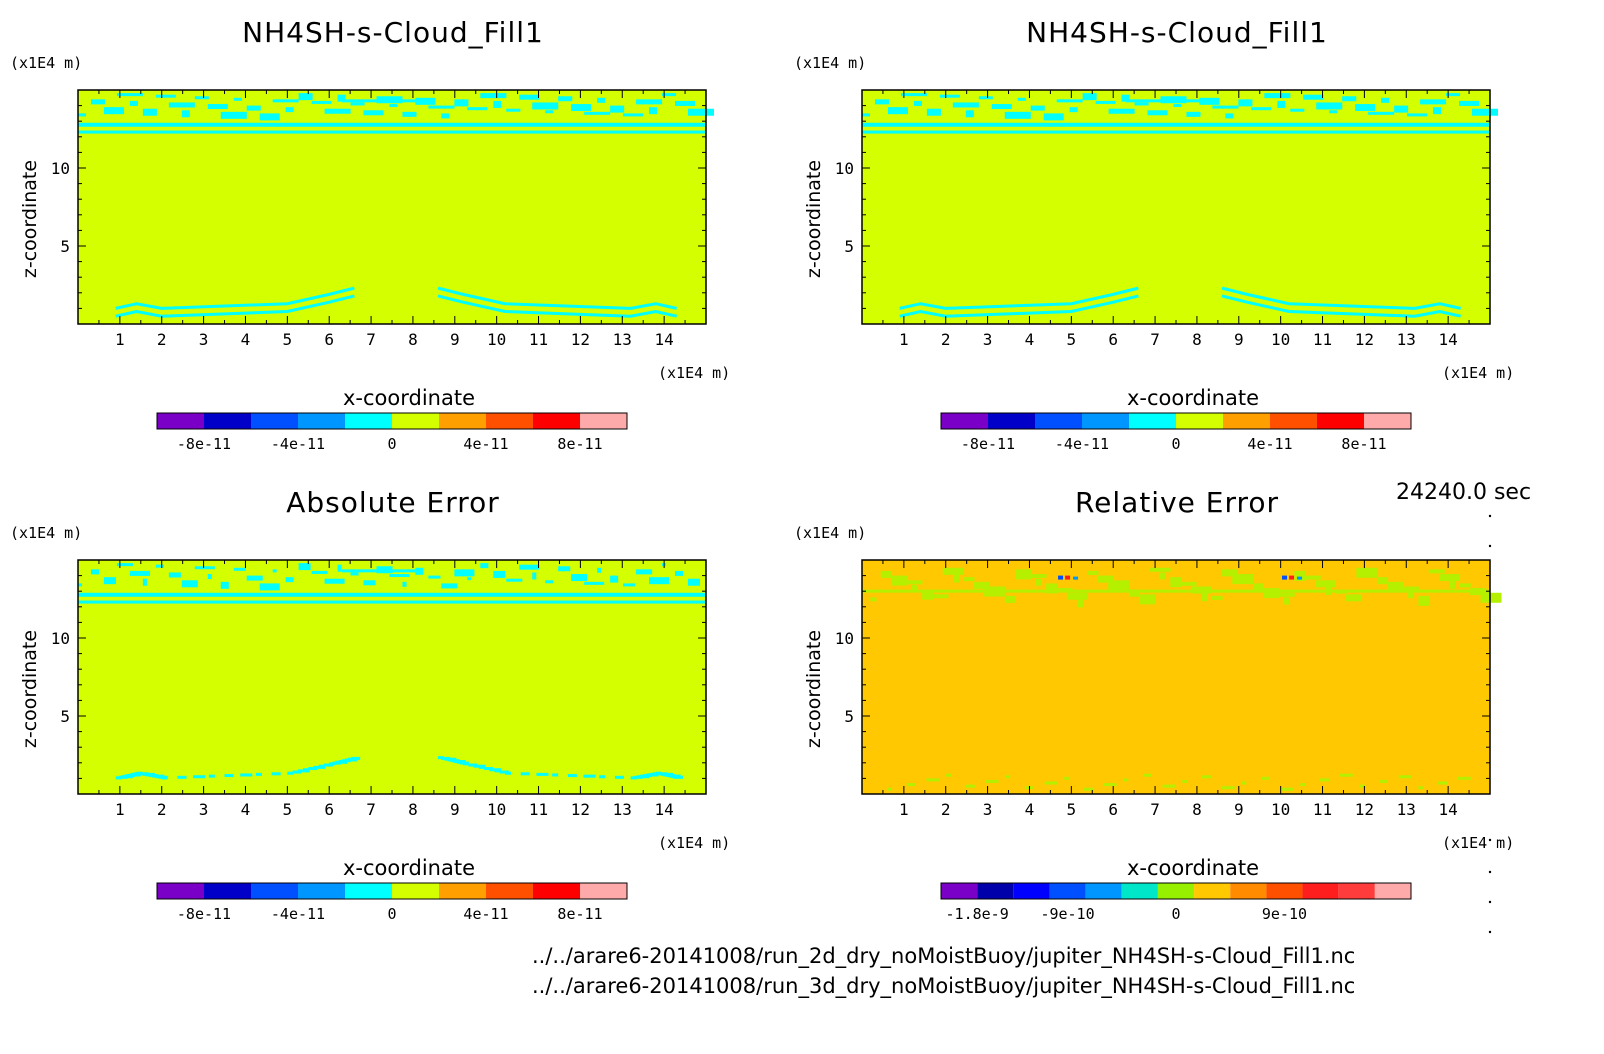  I want to click on x-tick-label: 14, so click(664, 339).